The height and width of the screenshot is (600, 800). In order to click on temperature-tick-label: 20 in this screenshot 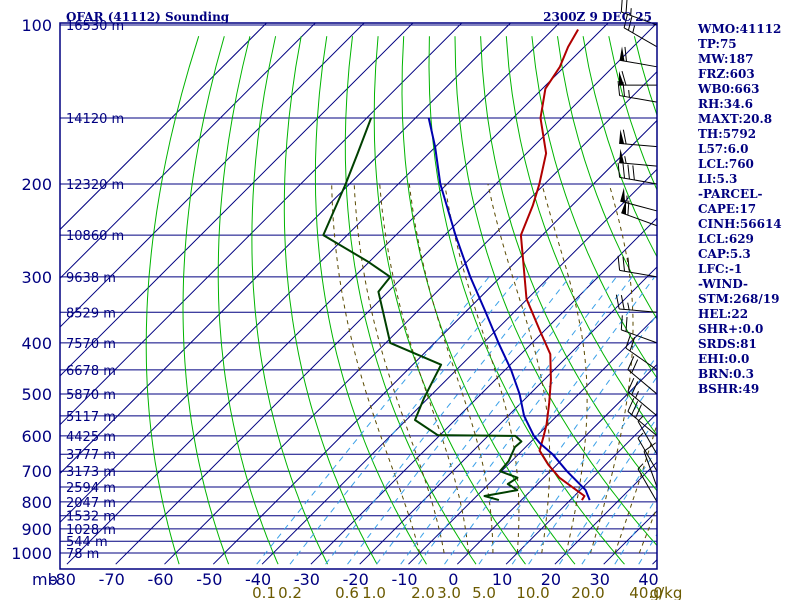, I will do `click(551, 579)`.